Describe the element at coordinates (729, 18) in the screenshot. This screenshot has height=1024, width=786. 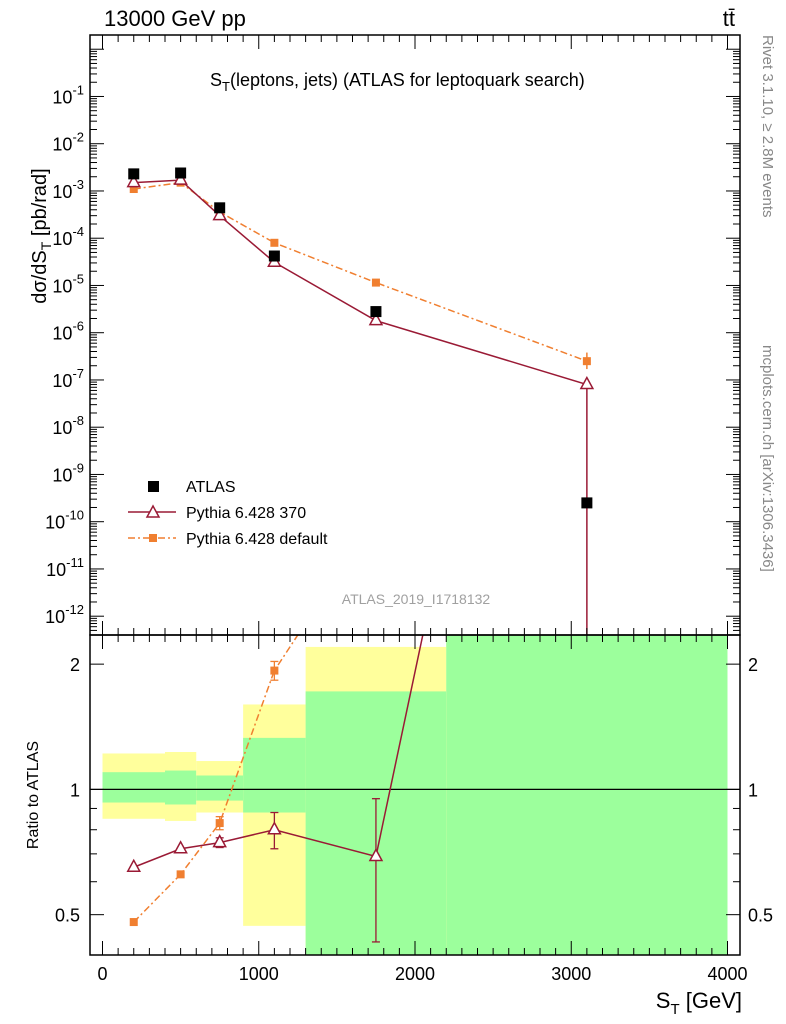
I see `process-label: tt̄` at that location.